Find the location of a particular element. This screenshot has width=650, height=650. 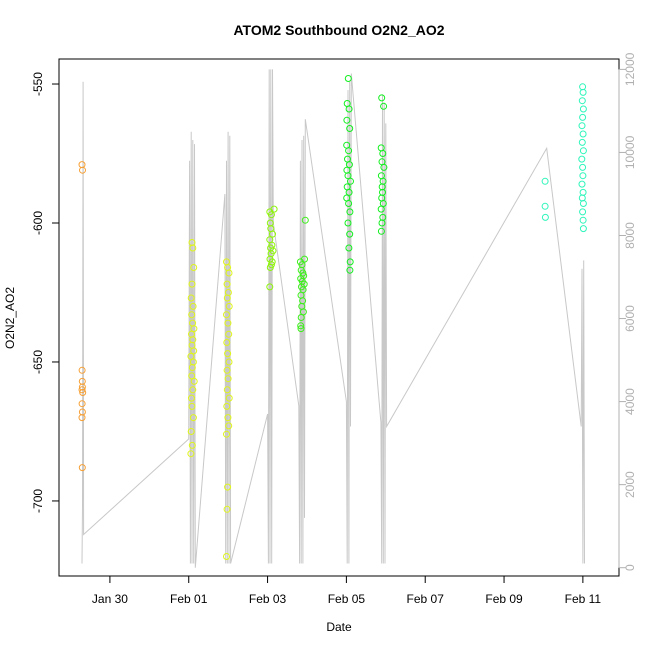

y-axis-label: O2N2_AO2 is located at coordinates (10, 318).